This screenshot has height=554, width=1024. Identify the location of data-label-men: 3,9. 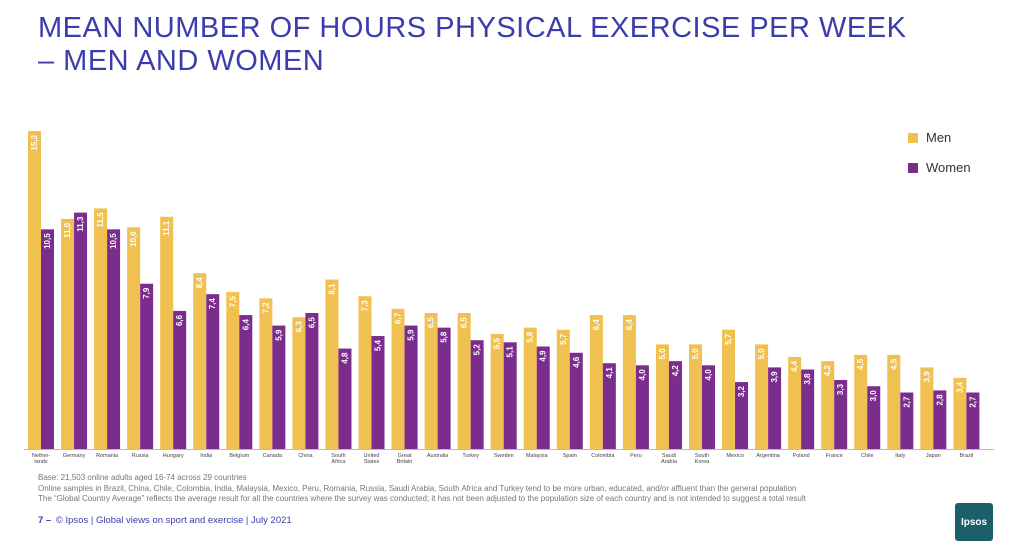
(926, 377).